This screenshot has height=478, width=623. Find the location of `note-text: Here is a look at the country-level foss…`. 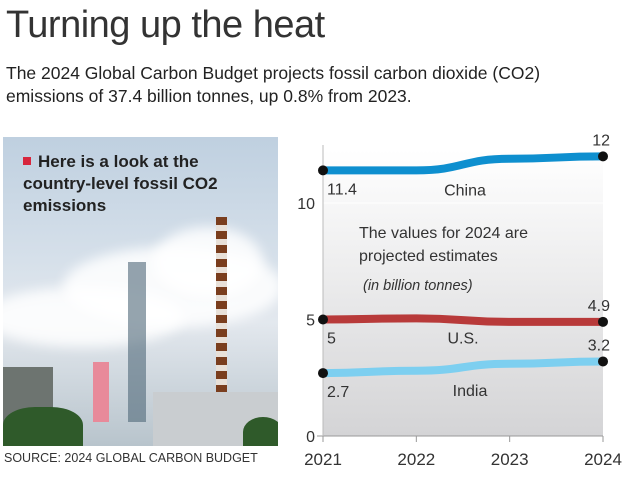

note-text: Here is a look at the country-level foss… is located at coordinates (143, 184).